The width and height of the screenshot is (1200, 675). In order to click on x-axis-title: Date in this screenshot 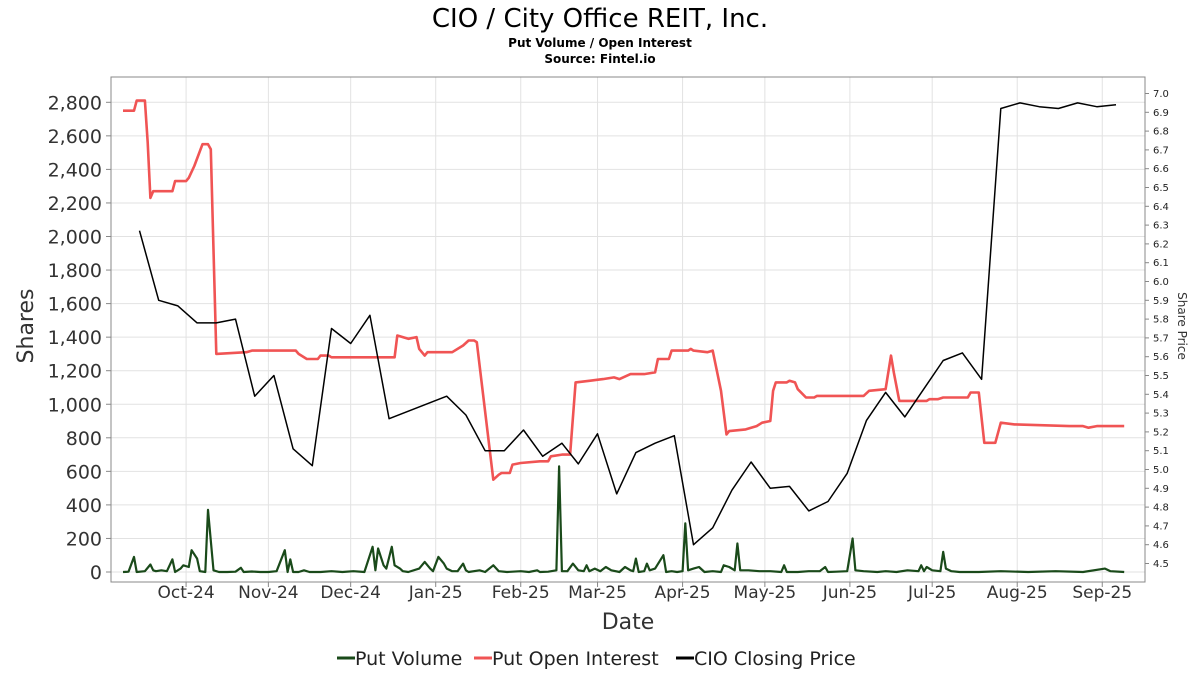, I will do `click(628, 622)`.